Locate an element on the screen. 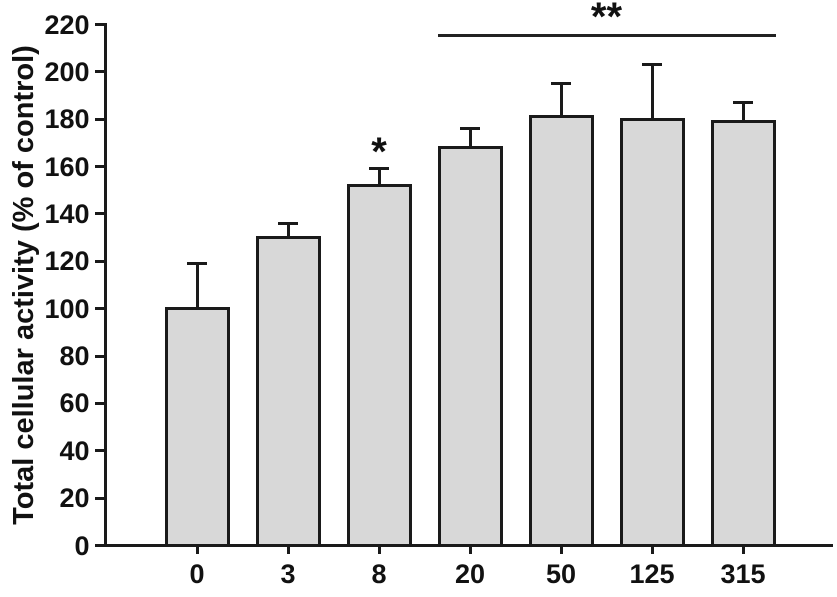  y-tick-label: 100 is located at coordinates (67, 308).